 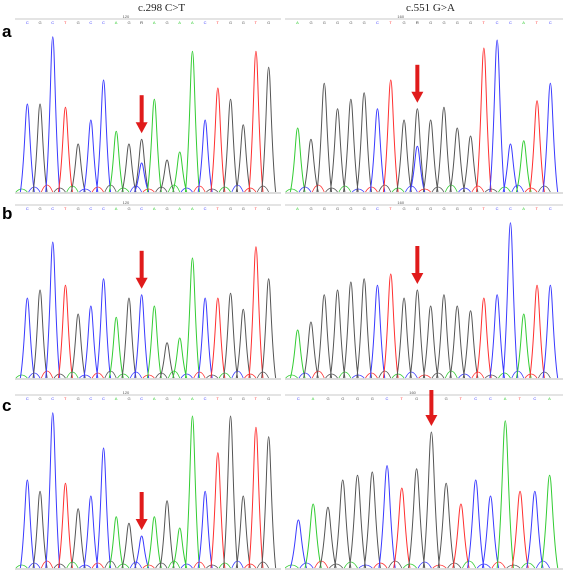 What do you see at coordinates (148, 105) in the screenshot?
I see `chromatogram-panel-a-left: 120 C G C T G C C A G R A G A A C T G G T G` at bounding box center [148, 105].